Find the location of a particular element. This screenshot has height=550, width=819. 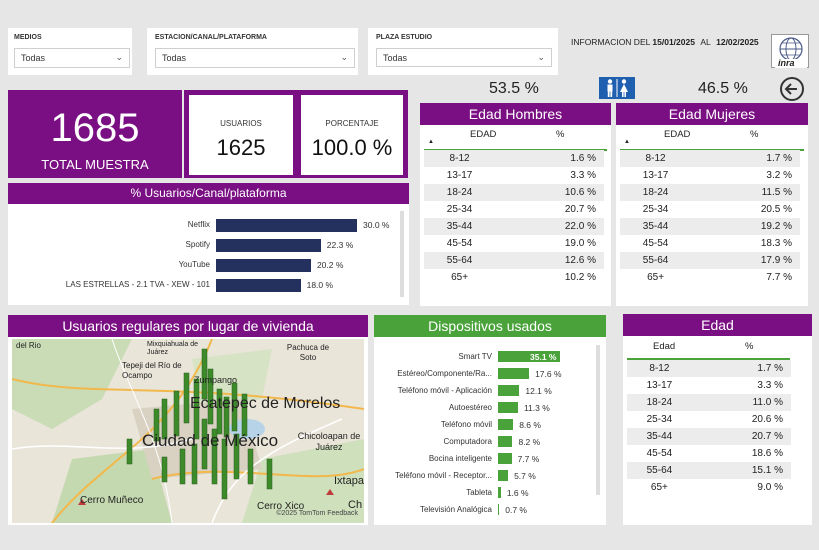

dispositivos-title: Dispositivos usados is located at coordinates (490, 326).